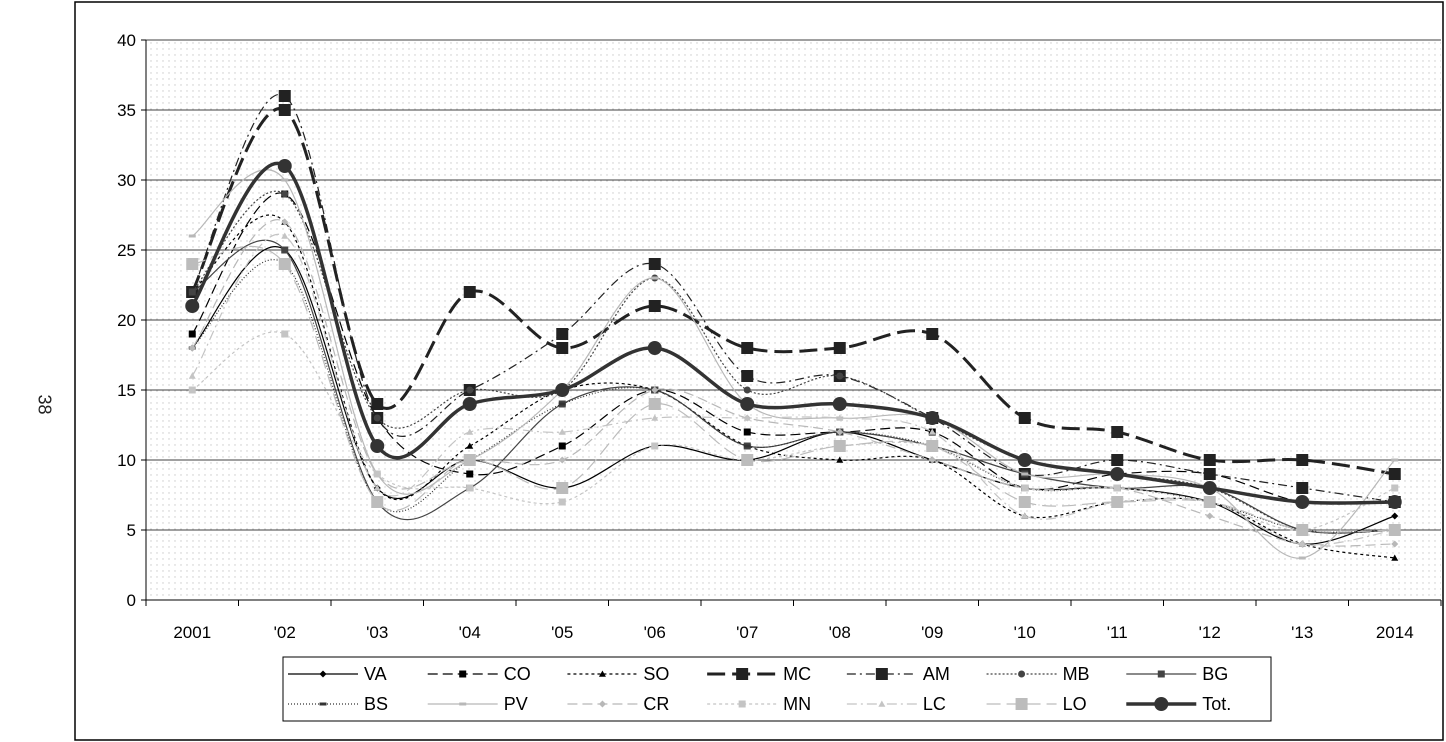 This screenshot has width=1446, height=742. What do you see at coordinates (797, 674) in the screenshot?
I see `legend-label: MC` at bounding box center [797, 674].